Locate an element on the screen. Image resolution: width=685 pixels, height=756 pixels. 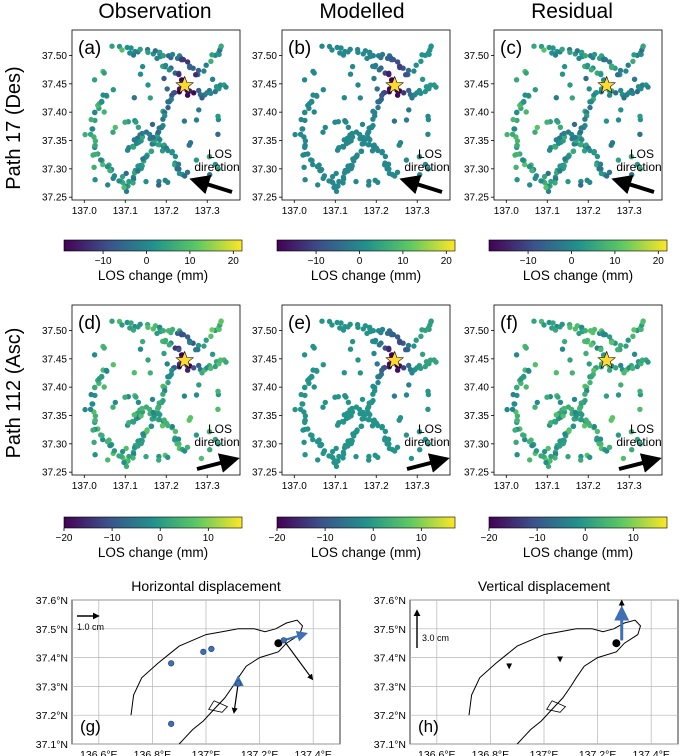
colorbar-gradient is located at coordinates (578, 245).